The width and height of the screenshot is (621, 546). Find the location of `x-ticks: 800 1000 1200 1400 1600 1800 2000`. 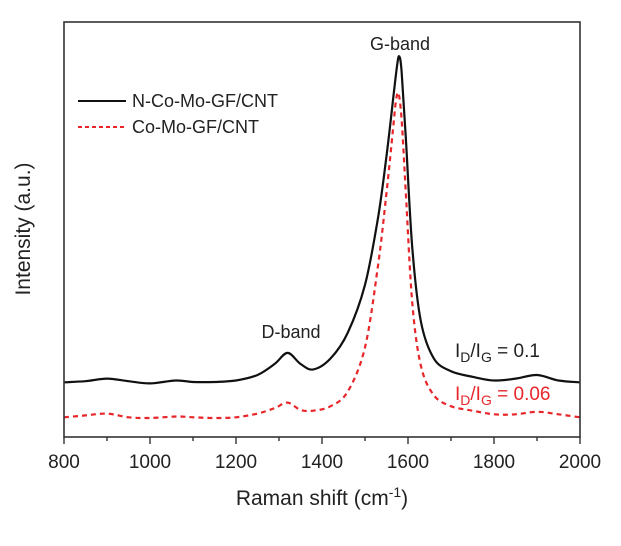

x-ticks: 800 1000 1200 1400 1600 1800 2000 is located at coordinates (324, 455).